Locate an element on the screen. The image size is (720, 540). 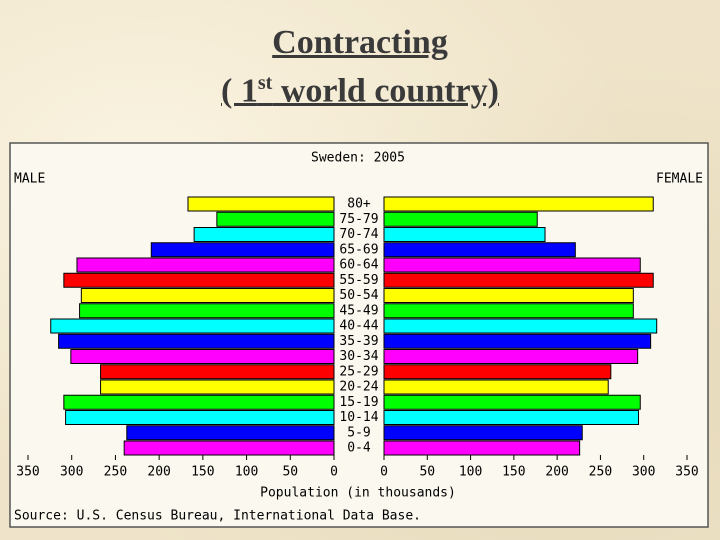
age-label: 80+ is located at coordinates (359, 204).